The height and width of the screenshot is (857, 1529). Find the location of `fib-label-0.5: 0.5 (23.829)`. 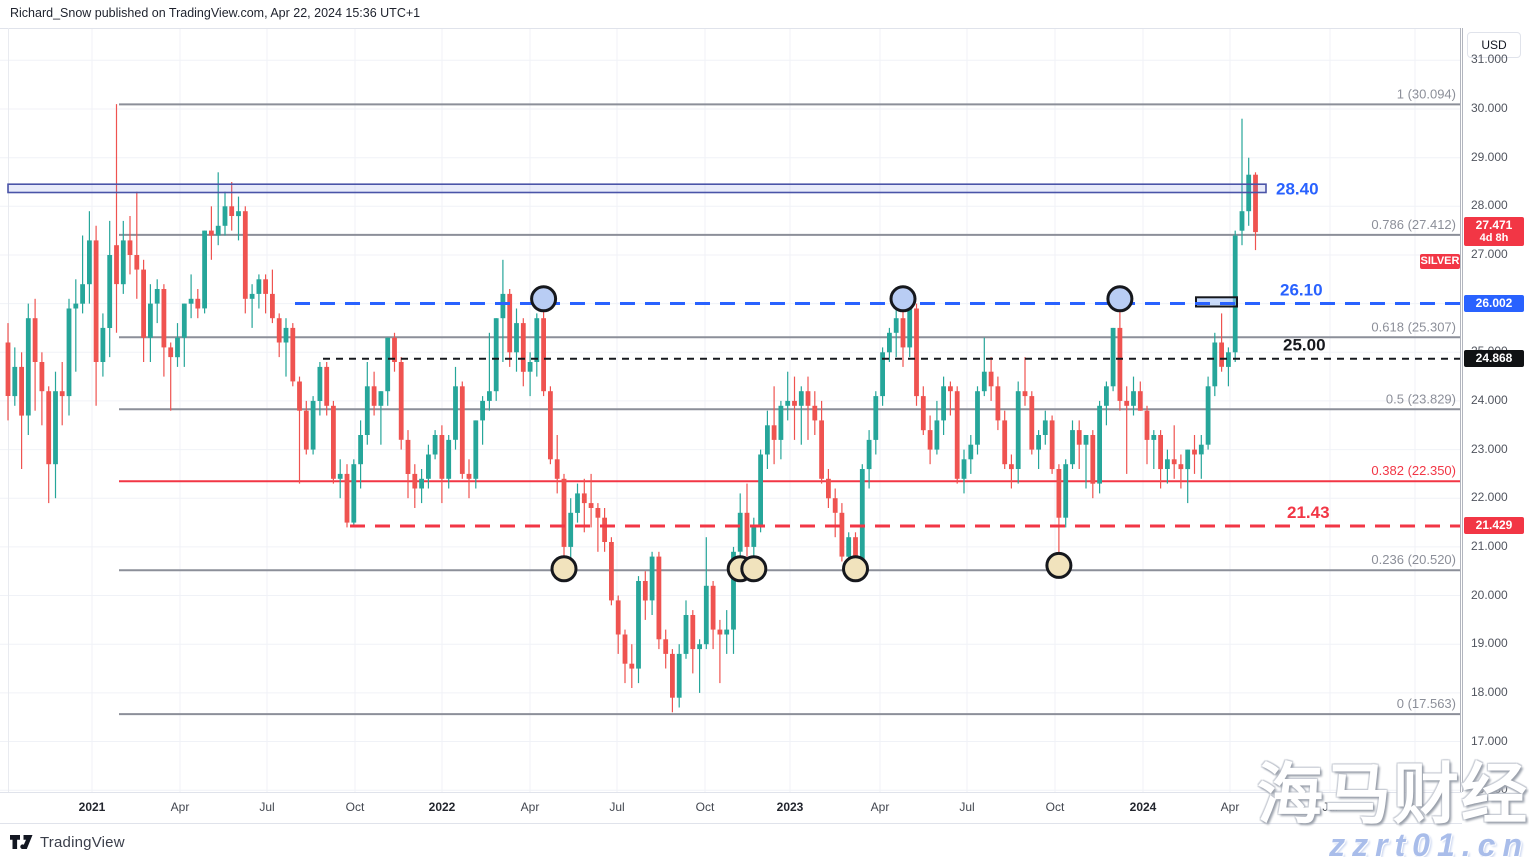

fib-label-0.5: 0.5 (23.829) is located at coordinates (1421, 398).